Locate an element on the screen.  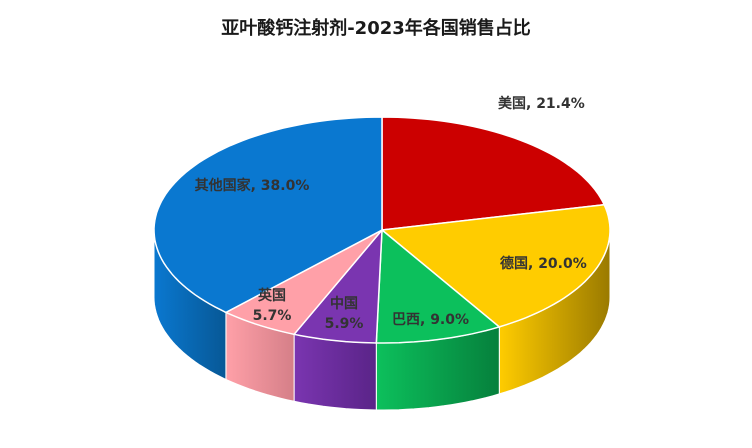
data-label: 德国, 20.0% is located at coordinates (543, 263).